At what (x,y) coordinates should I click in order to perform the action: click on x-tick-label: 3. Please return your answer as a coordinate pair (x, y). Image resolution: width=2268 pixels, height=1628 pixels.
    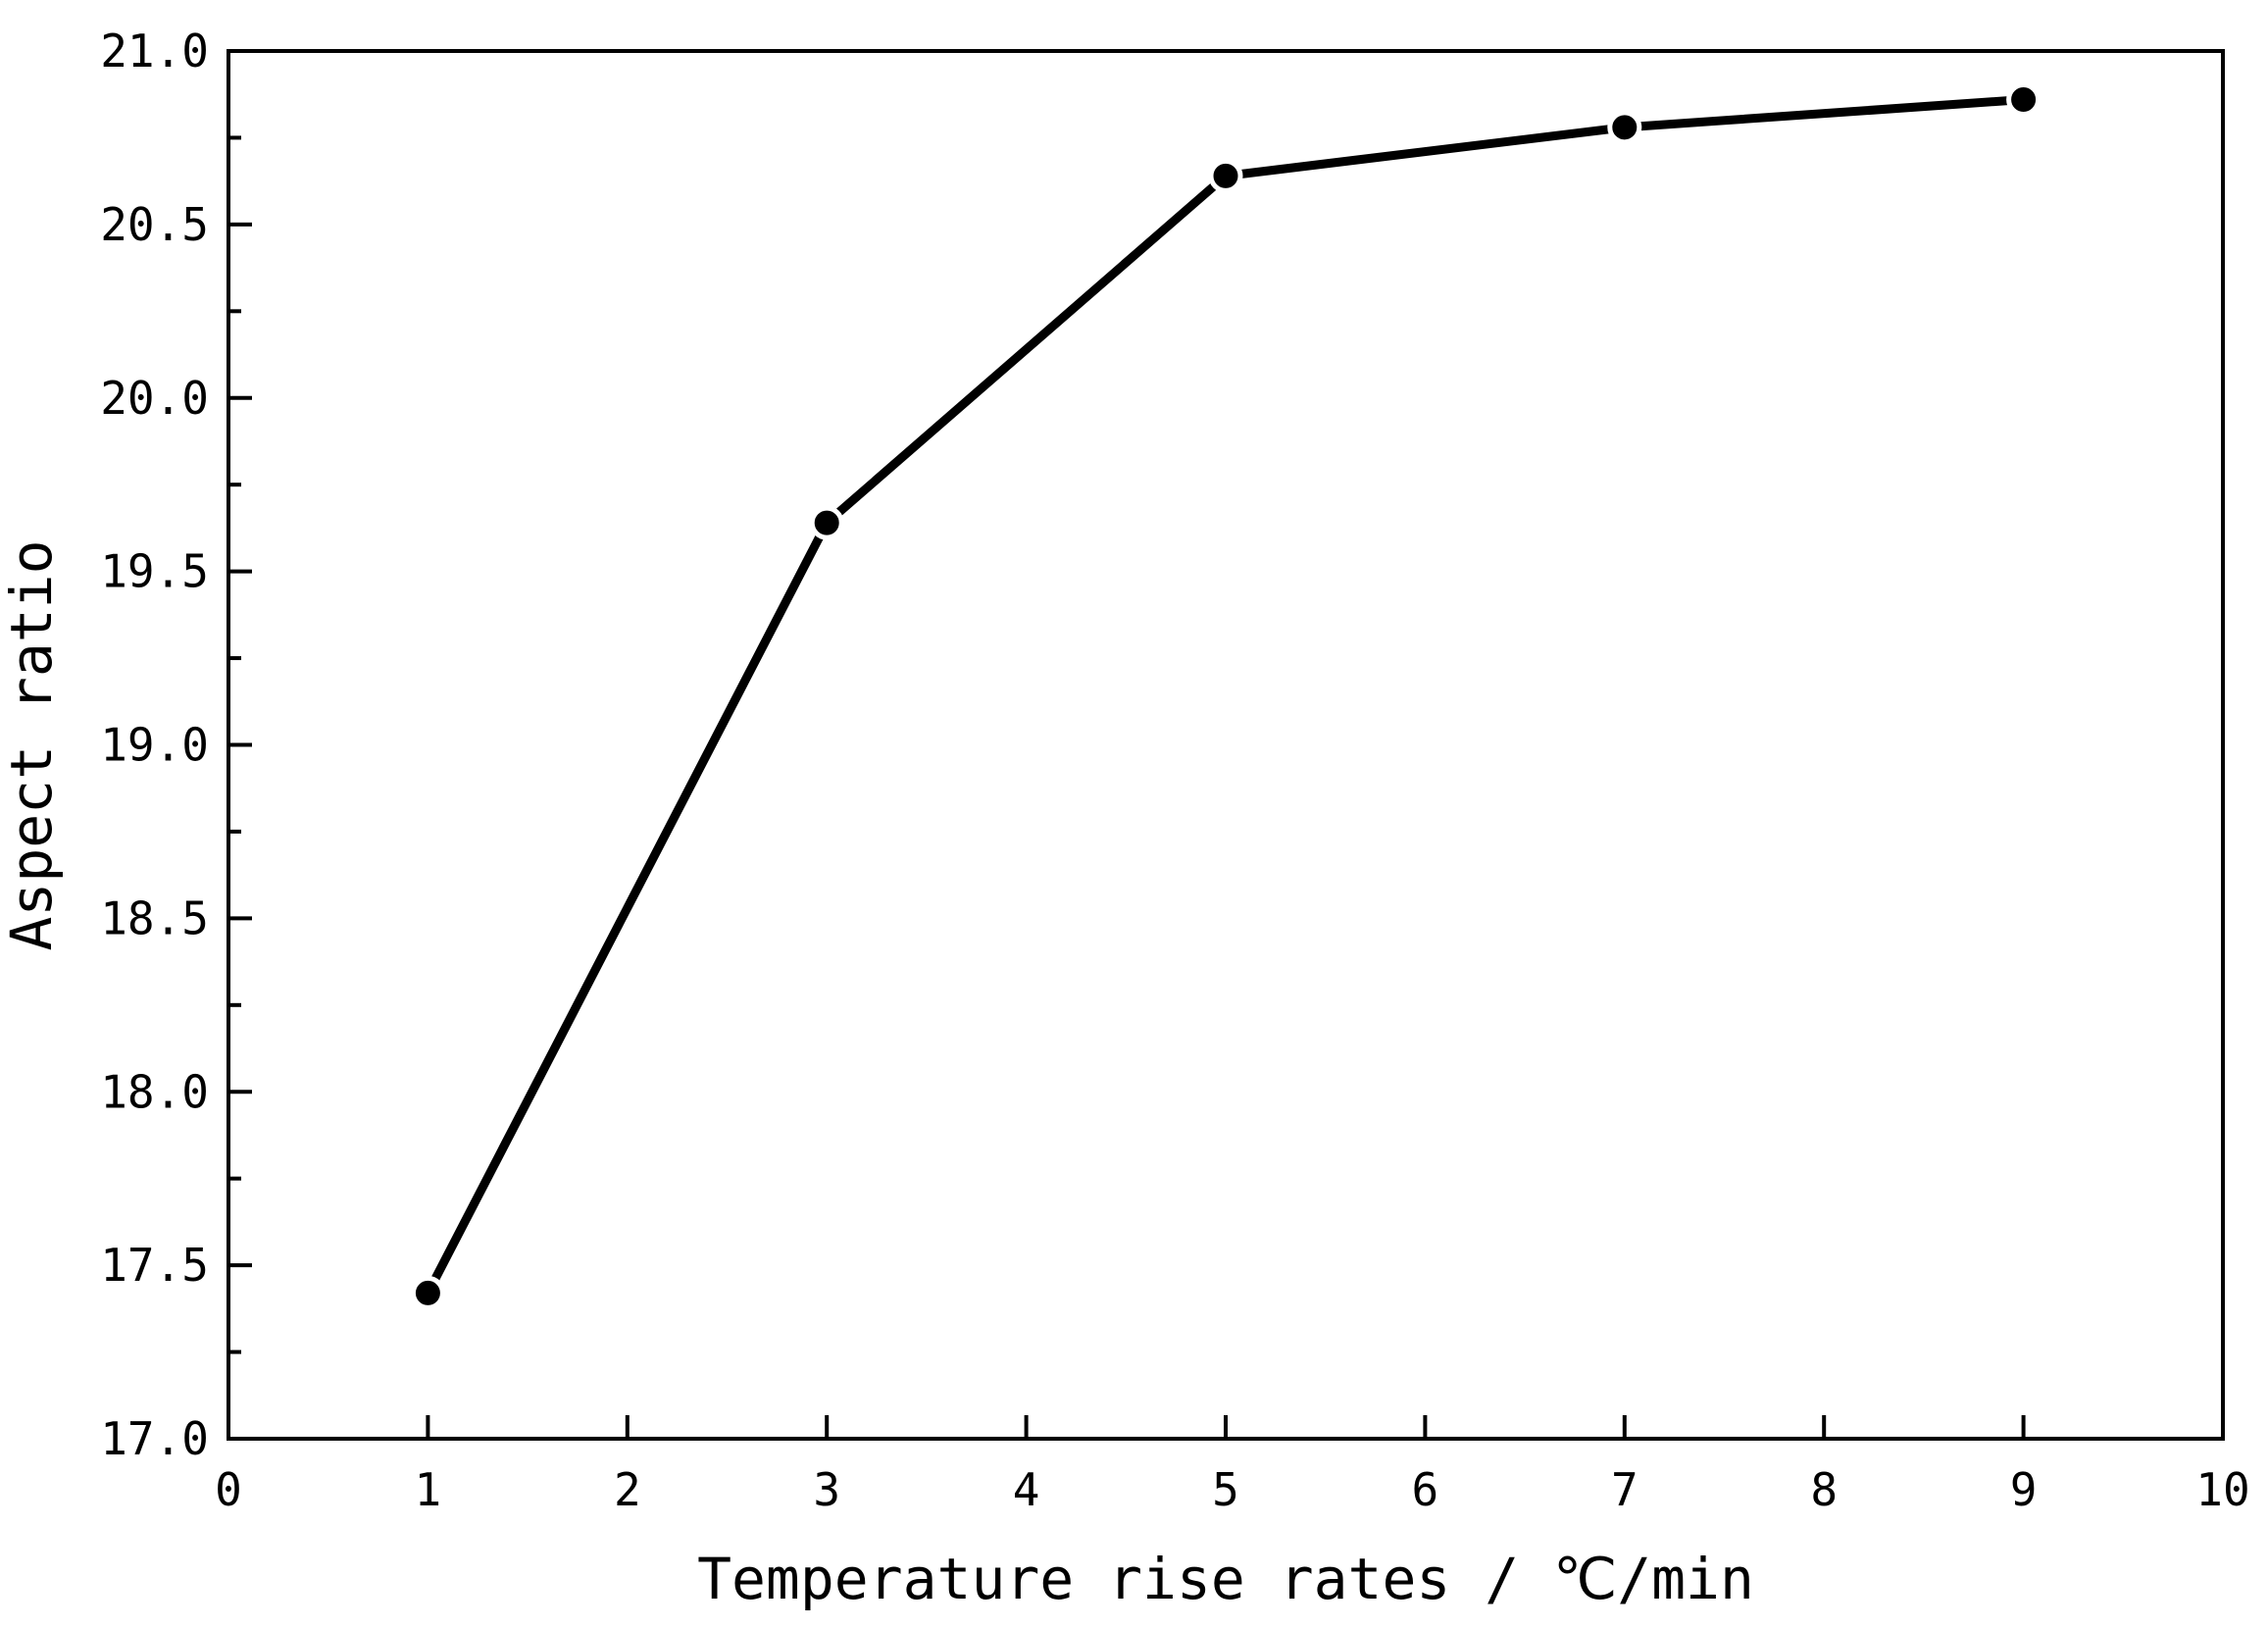
    Looking at the image, I should click on (826, 1489).